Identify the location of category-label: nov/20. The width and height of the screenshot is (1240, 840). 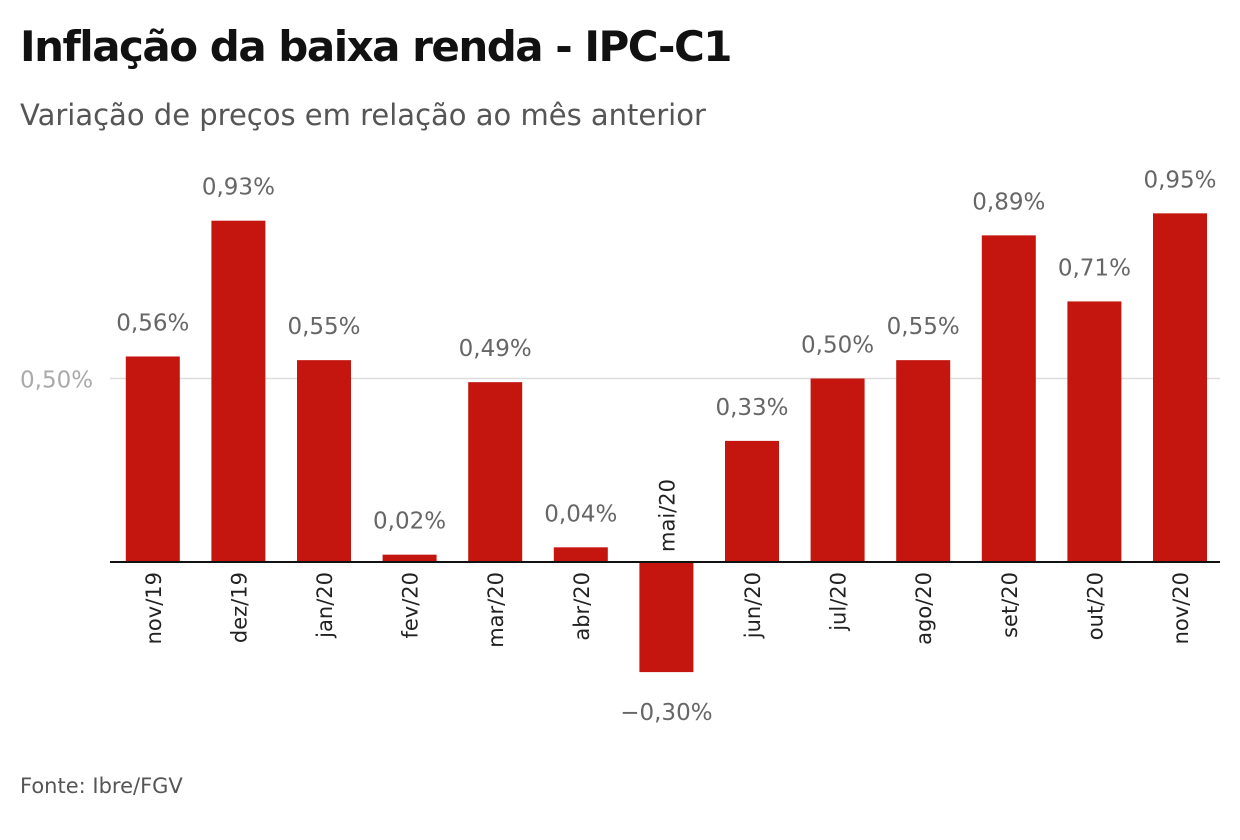
(1181, 608).